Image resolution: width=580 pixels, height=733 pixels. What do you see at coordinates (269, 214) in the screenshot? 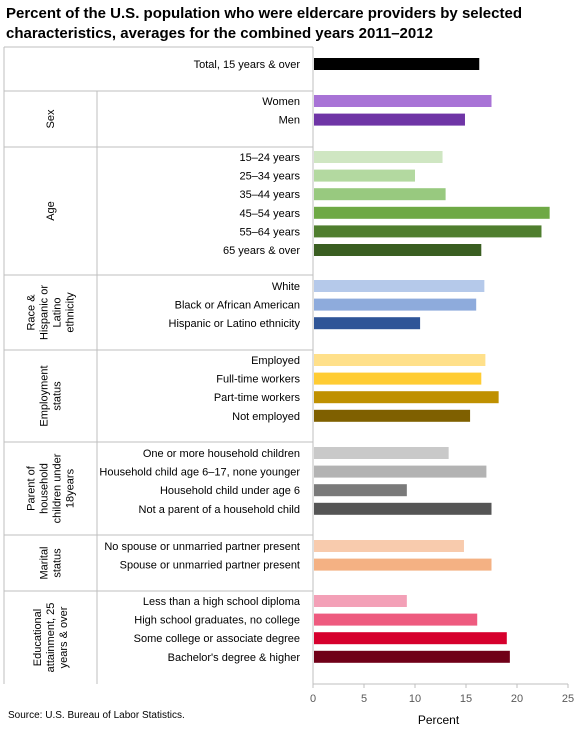
I see `bar-label: 45–54 years` at bounding box center [269, 214].